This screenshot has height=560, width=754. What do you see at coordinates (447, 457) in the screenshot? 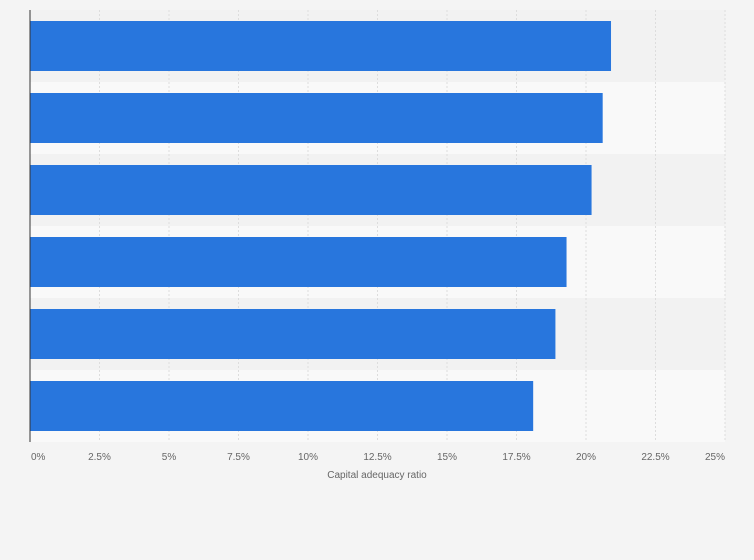
I see `x-tick-label: 15%` at bounding box center [447, 457].